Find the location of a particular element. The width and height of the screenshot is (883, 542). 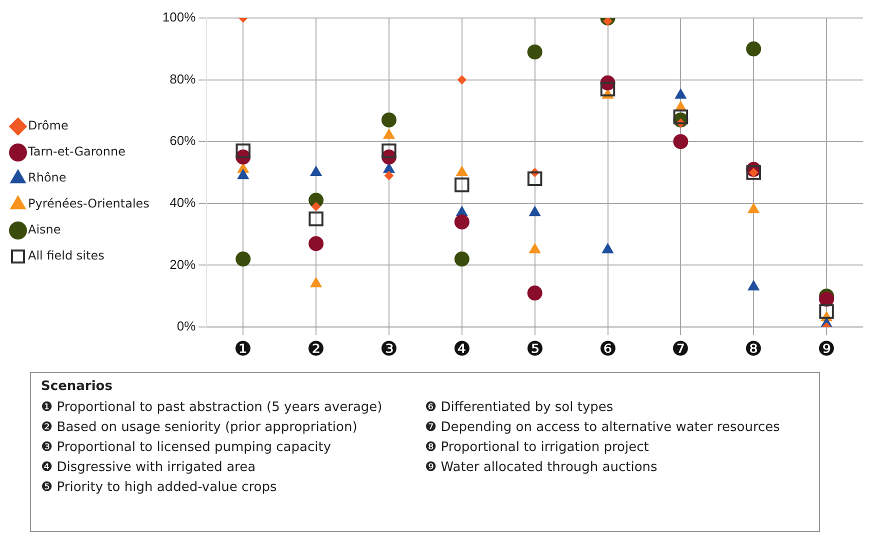

legend-label: Tarn-et-Garonne is located at coordinates (76, 151).